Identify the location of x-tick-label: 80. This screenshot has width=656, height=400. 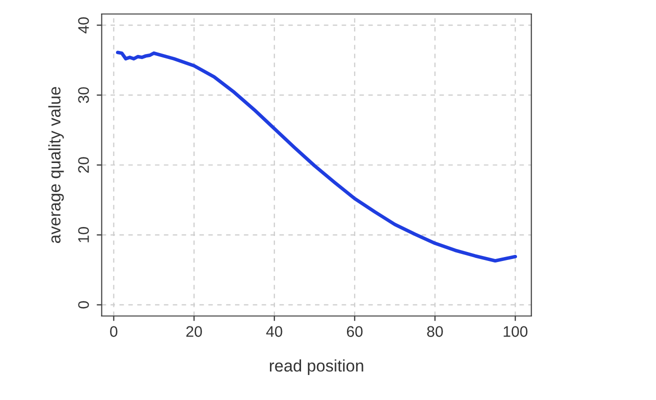
(435, 331).